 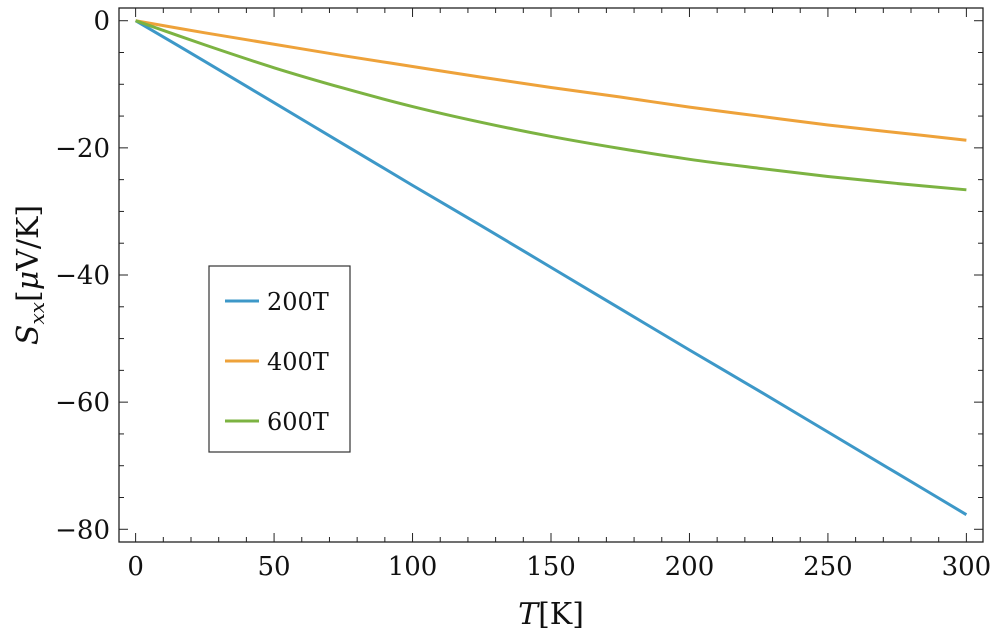 What do you see at coordinates (298, 422) in the screenshot?
I see `legend-label-600T: 600T` at bounding box center [298, 422].